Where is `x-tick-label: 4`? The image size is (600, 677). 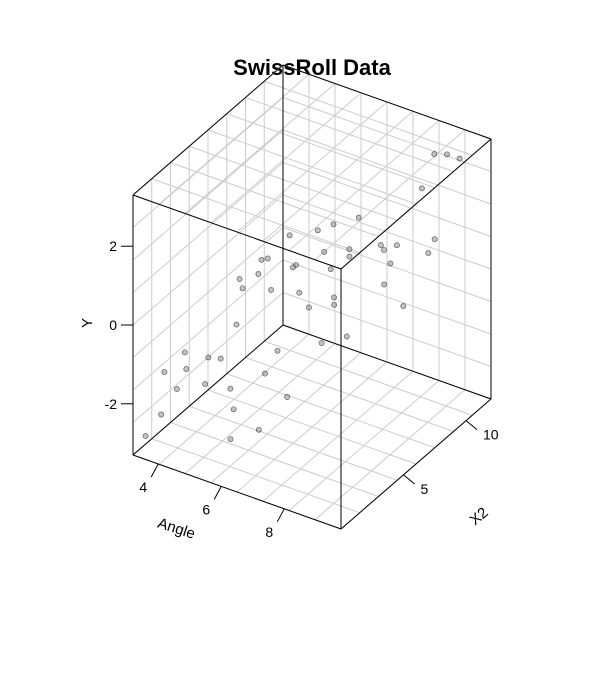 x-tick-label: 4 is located at coordinates (143, 487).